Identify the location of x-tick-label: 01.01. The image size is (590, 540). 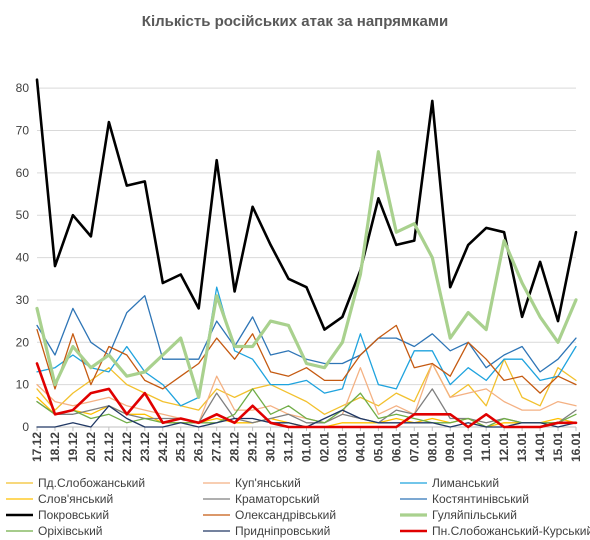
(307, 447).